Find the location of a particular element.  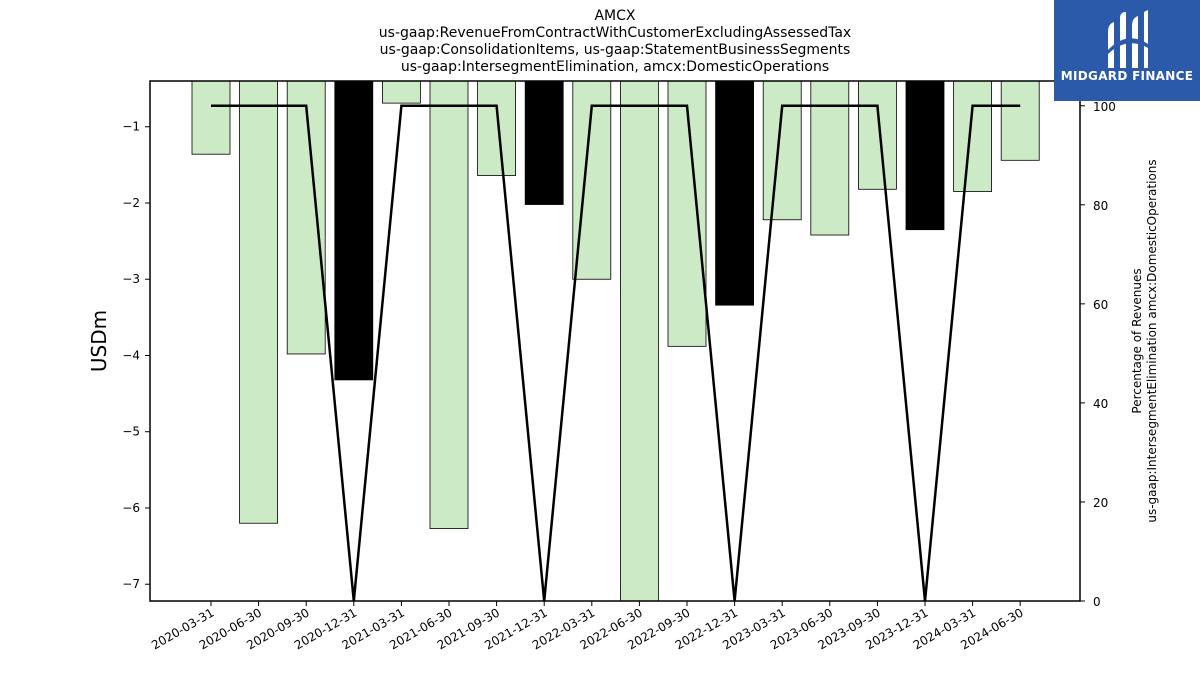

y-tick-label: −7 is located at coordinates (131, 584).